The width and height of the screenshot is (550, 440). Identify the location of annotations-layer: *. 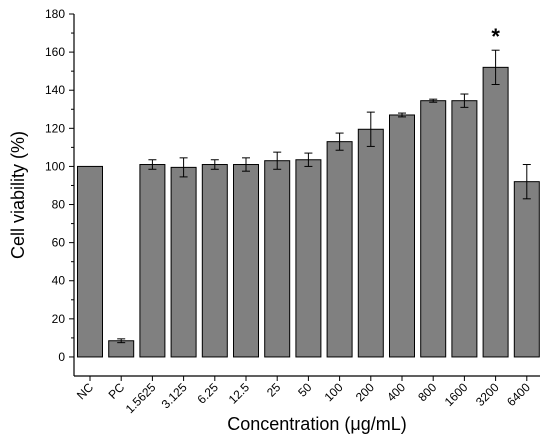
(495, 36).